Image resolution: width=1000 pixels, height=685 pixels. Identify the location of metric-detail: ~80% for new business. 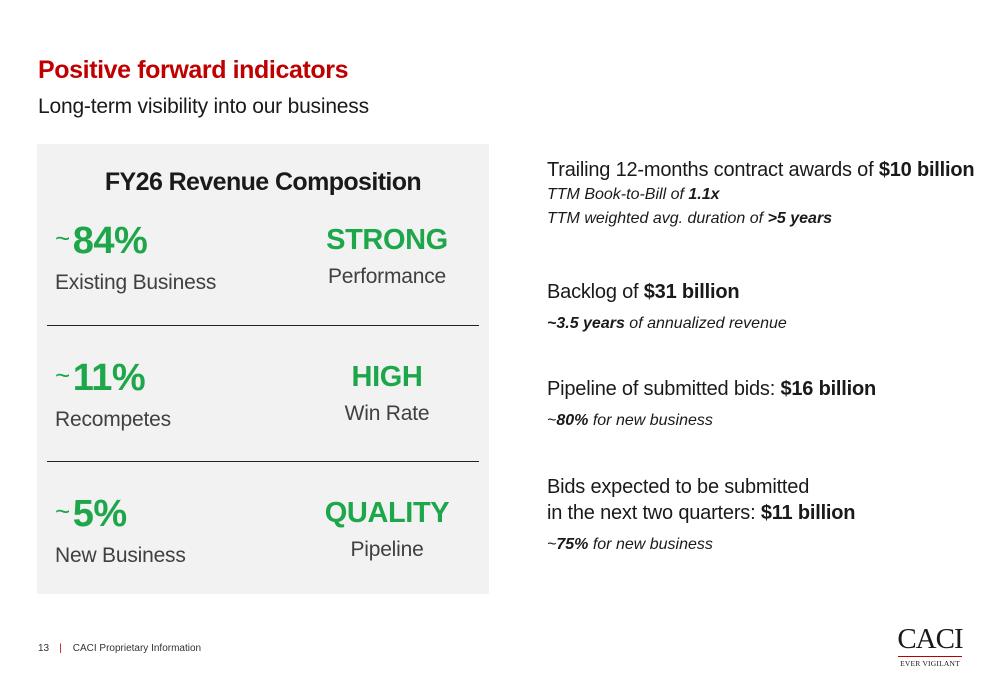
(767, 421).